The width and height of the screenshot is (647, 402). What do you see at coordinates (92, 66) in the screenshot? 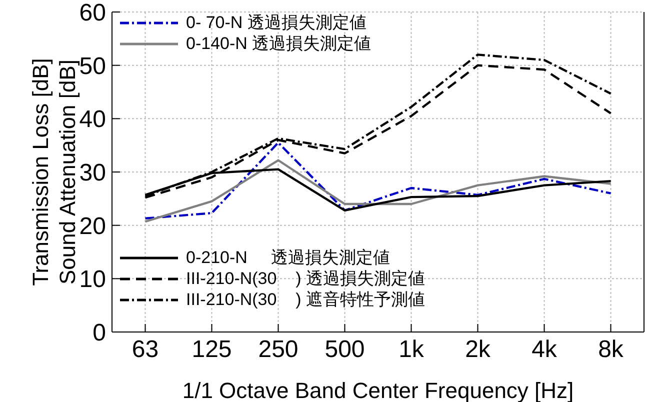
I see `y-tick-label: 50` at bounding box center [92, 66].